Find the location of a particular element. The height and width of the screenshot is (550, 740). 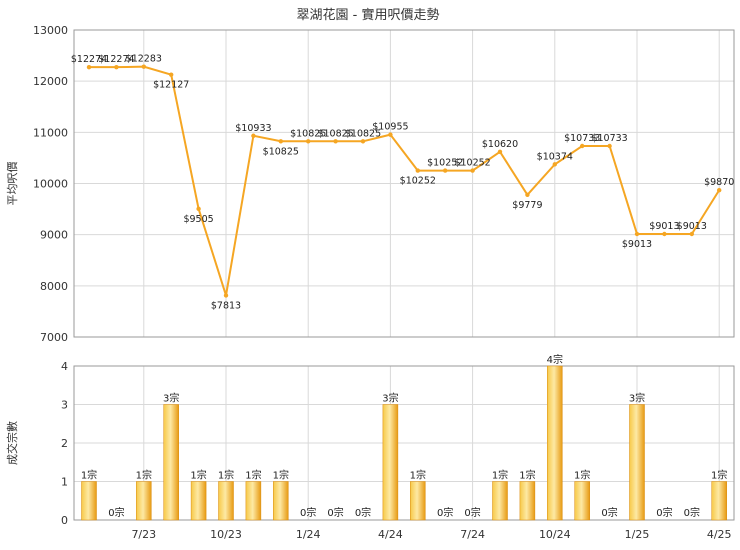

price-data-label-20: $9013 is located at coordinates (637, 244).